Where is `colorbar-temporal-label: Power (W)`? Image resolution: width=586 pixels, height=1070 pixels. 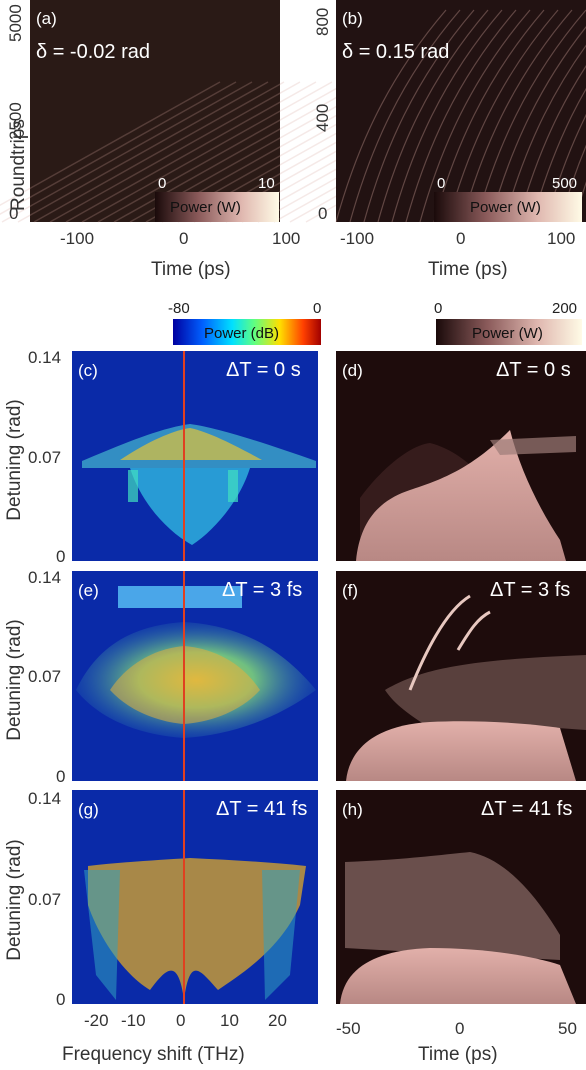
colorbar-temporal-label: Power (W) is located at coordinates (507, 333).